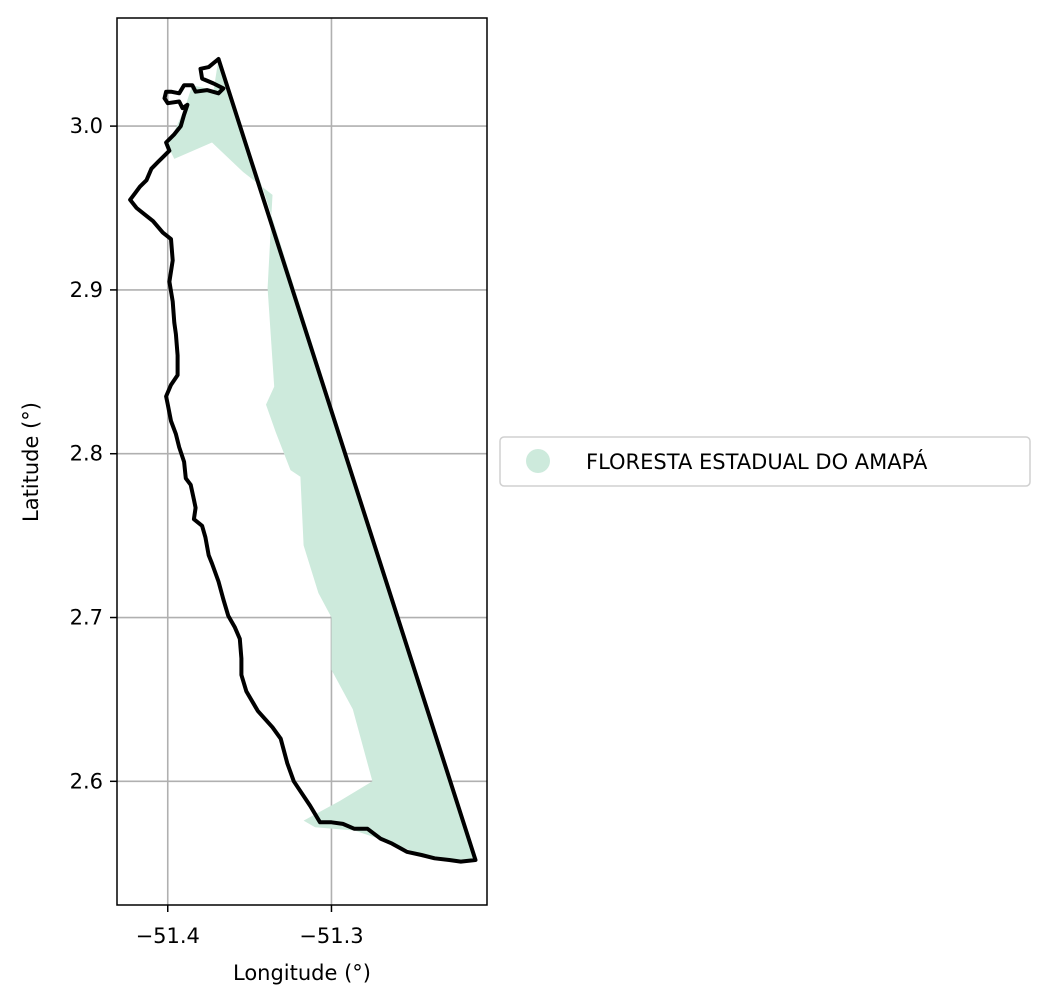 This screenshot has height=1006, width=1049. Describe the element at coordinates (302, 973) in the screenshot. I see `x-axis-label: Longitude (°)` at that location.